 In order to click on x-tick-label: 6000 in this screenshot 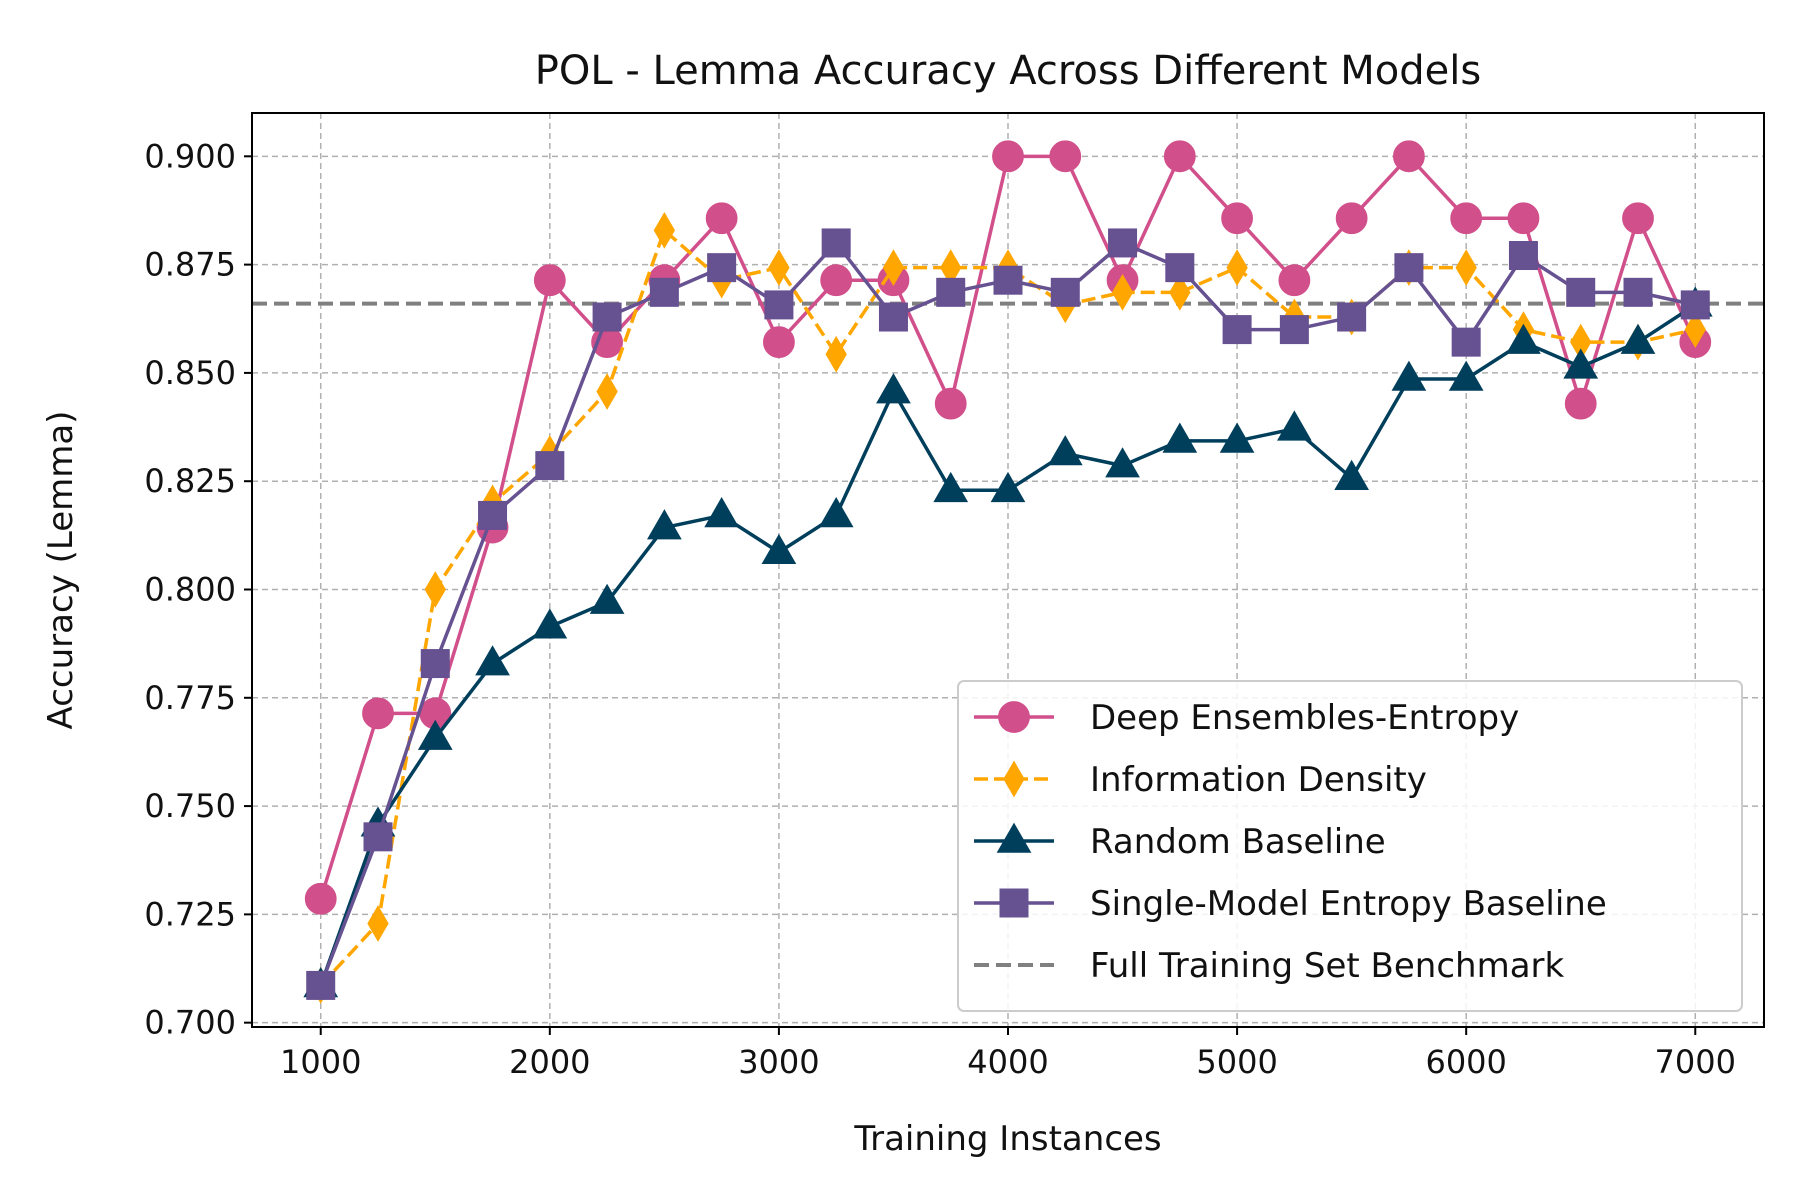, I will do `click(1465, 1062)`.